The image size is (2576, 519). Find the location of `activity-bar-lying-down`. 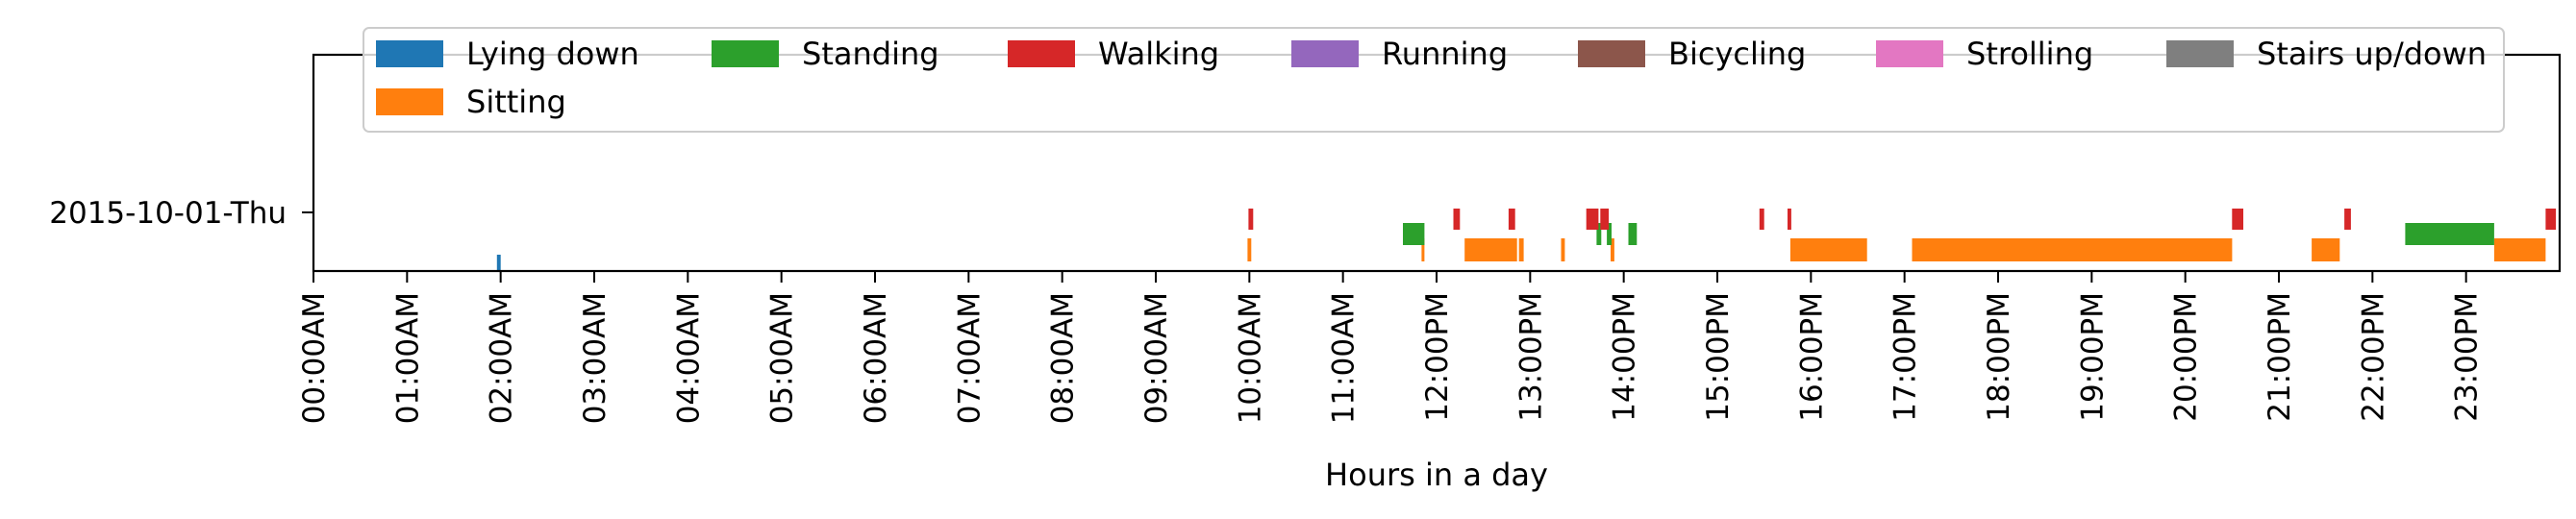

activity-bar-lying-down is located at coordinates (498, 263).